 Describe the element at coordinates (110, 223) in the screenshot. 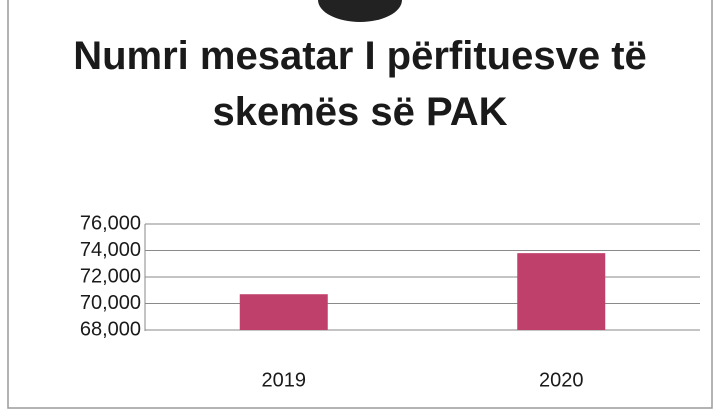

I see `y-tick-label: 76,000` at that location.